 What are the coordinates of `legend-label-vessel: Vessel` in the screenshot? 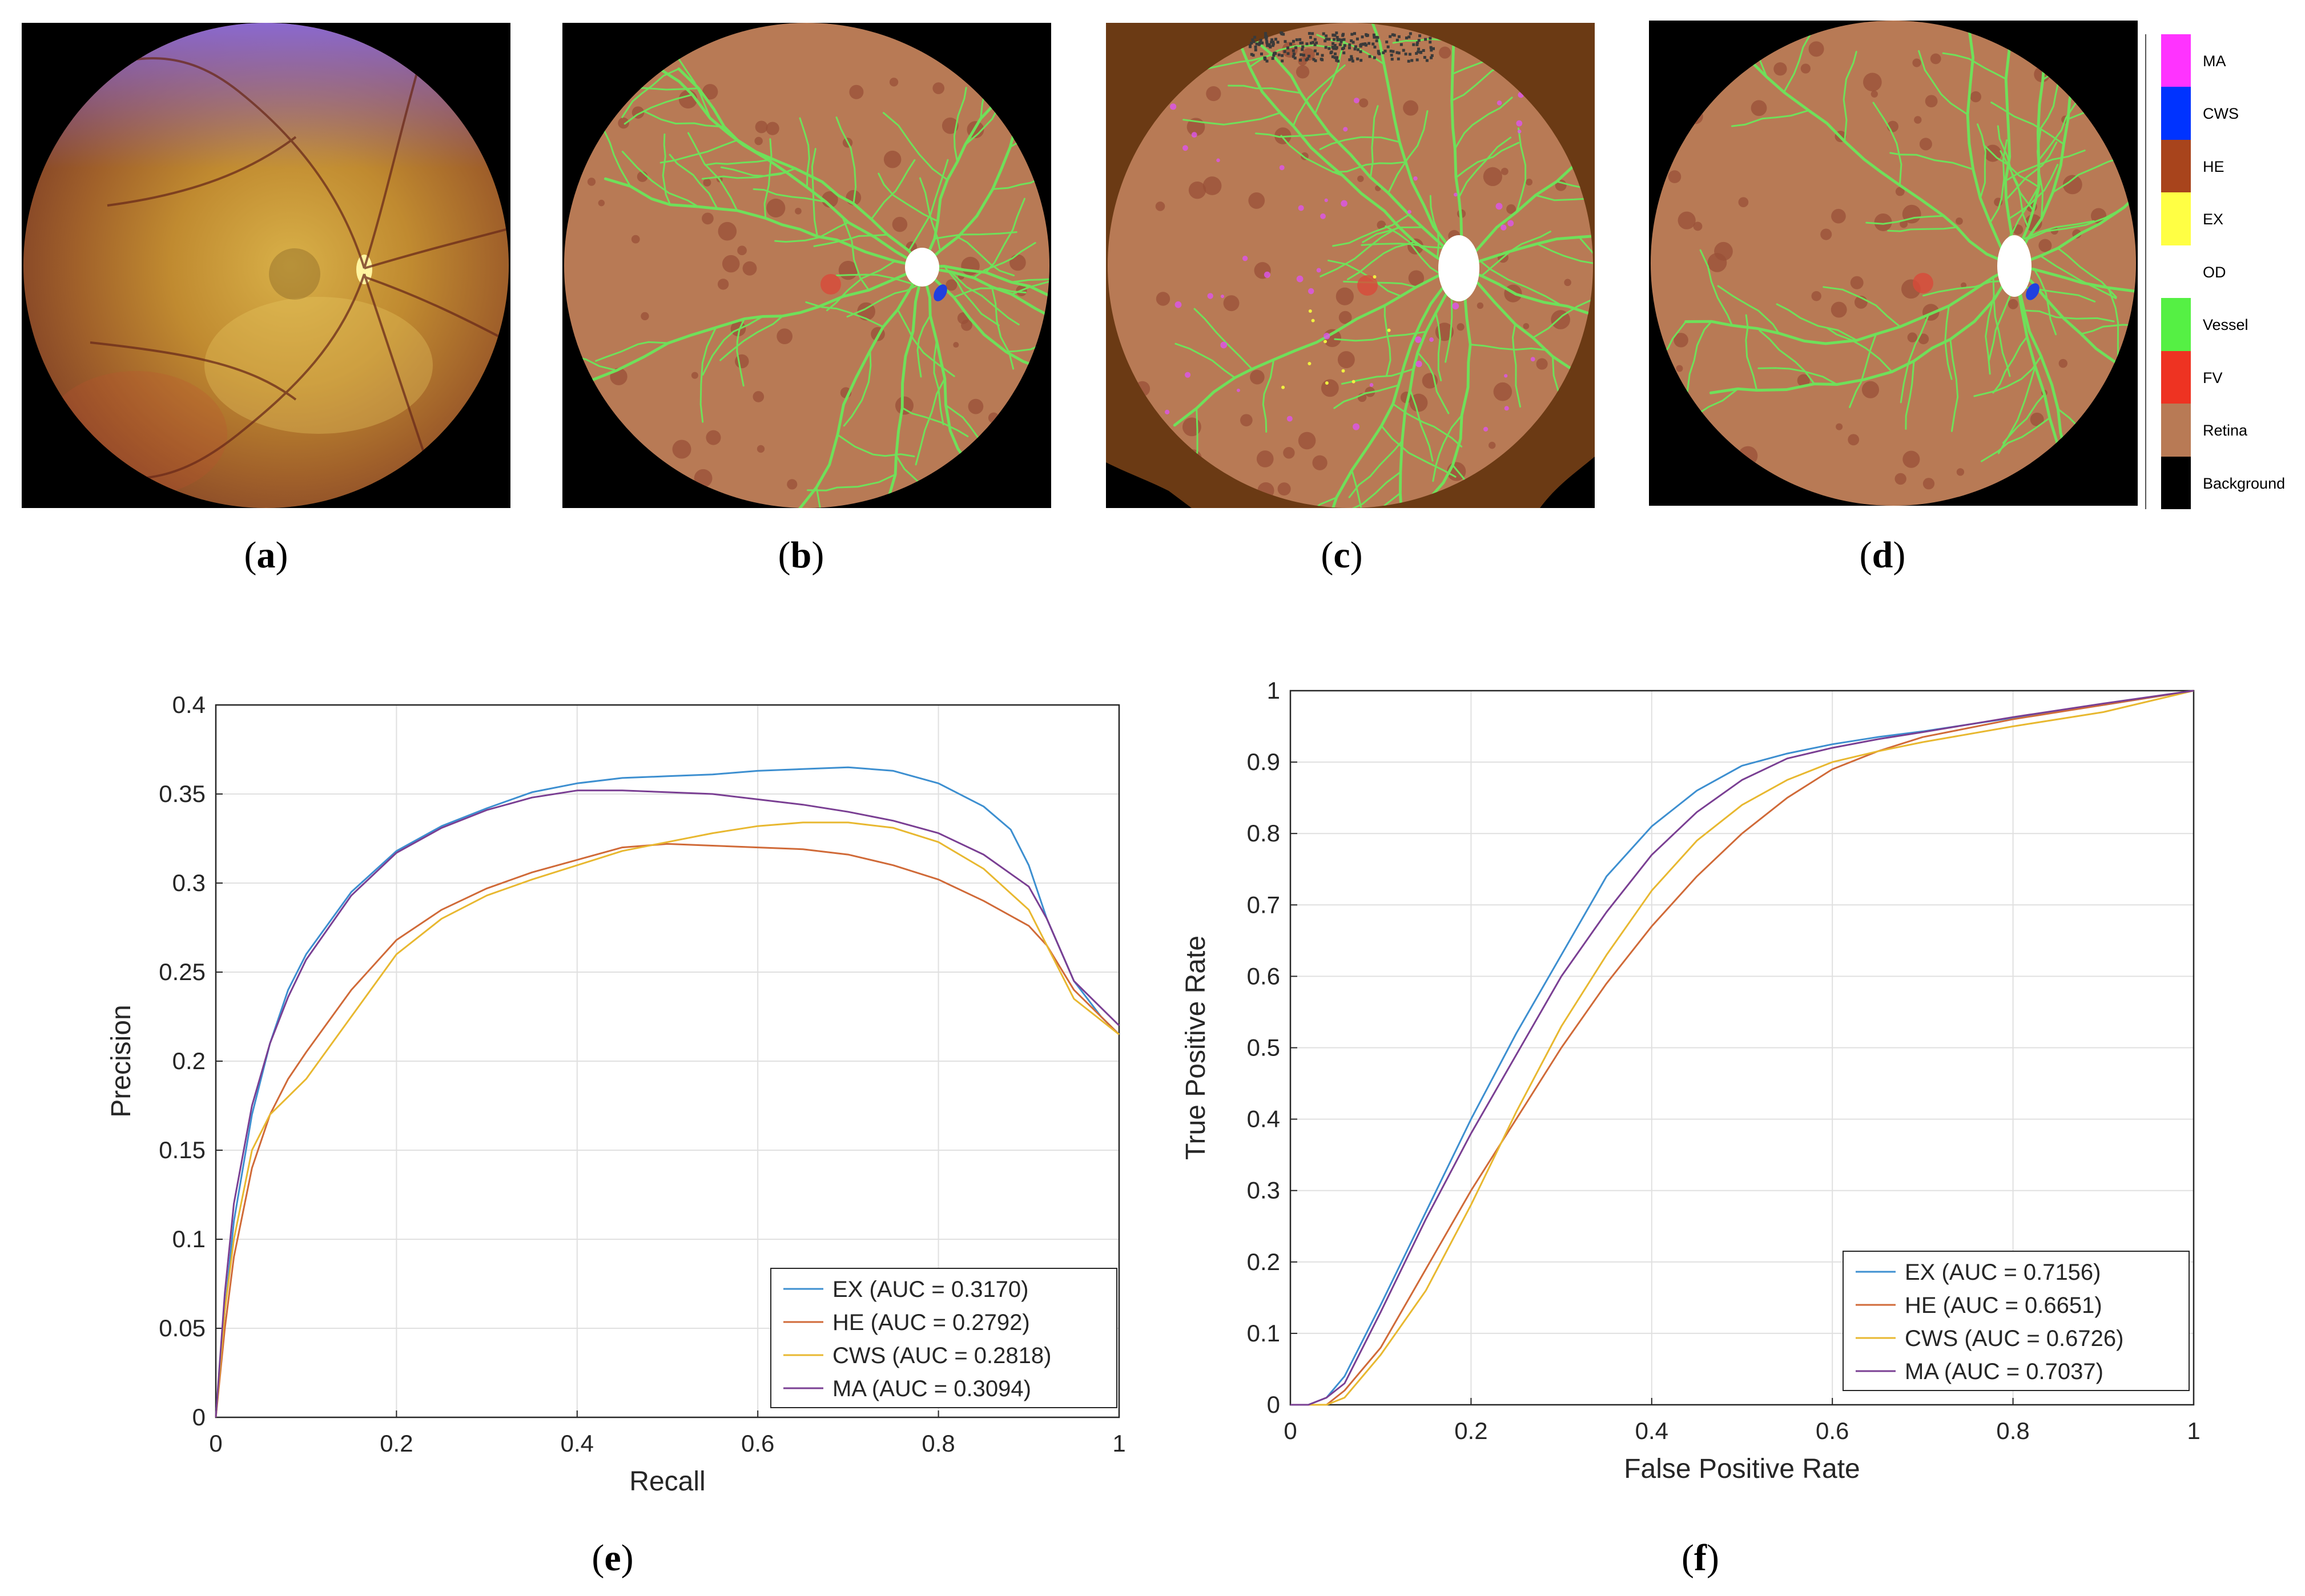 It's located at (2225, 325).